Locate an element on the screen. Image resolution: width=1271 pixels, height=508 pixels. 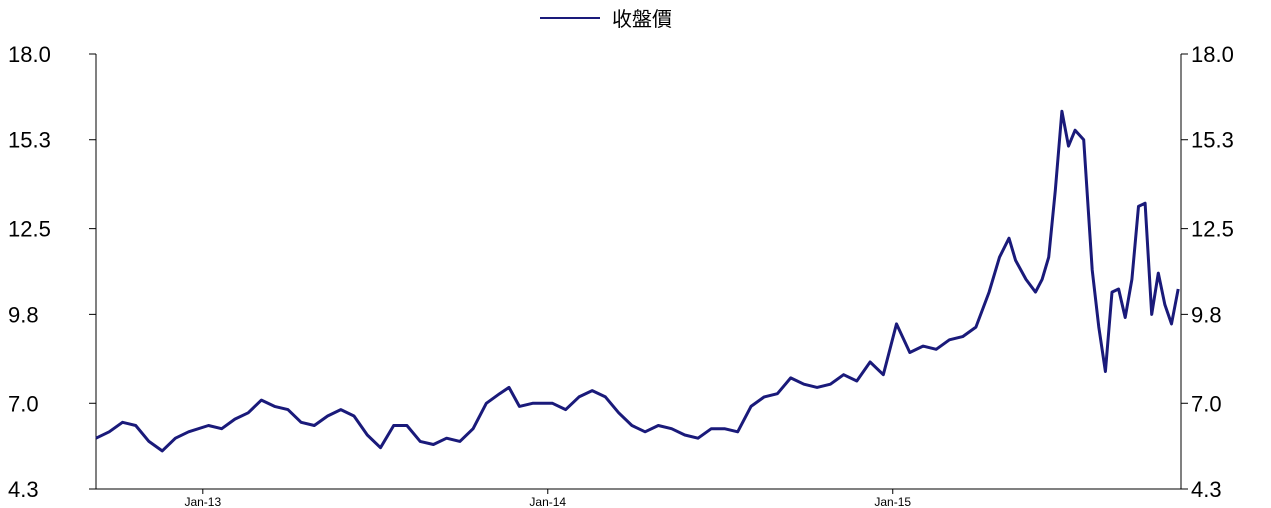
y-tick-label-right: 7.0 is located at coordinates (1206, 403).